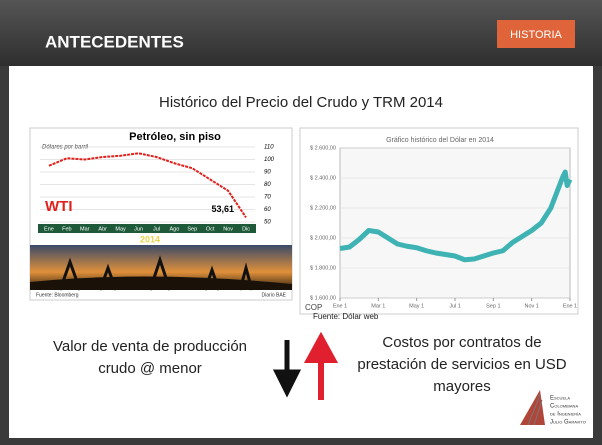 This screenshot has height=445, width=602. I want to click on x-tick-label: May 1, so click(416, 306).